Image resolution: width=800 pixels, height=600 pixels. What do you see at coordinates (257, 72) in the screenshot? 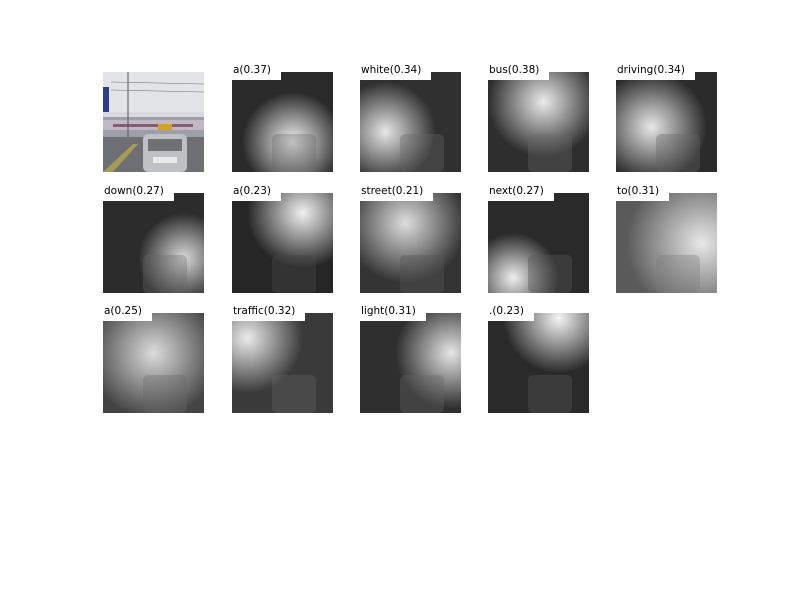
I see `word-attention-label: a(0.37)` at bounding box center [257, 72].